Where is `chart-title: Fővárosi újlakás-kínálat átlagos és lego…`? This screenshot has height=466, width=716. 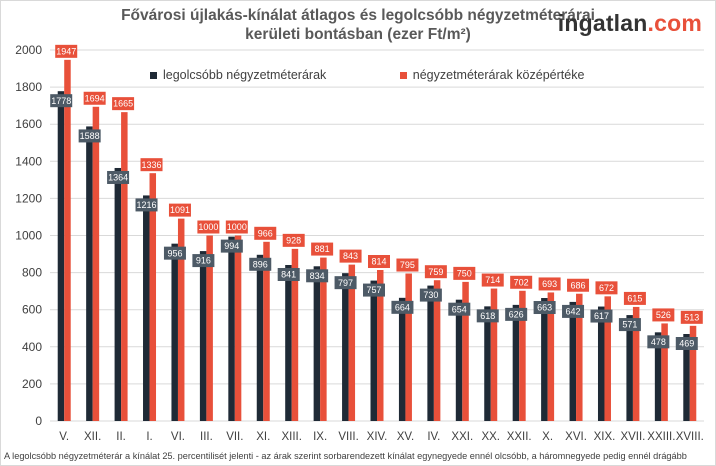 chart-title: Fővárosi újlakás-kínálat átlagos és lego… is located at coordinates (358, 25).